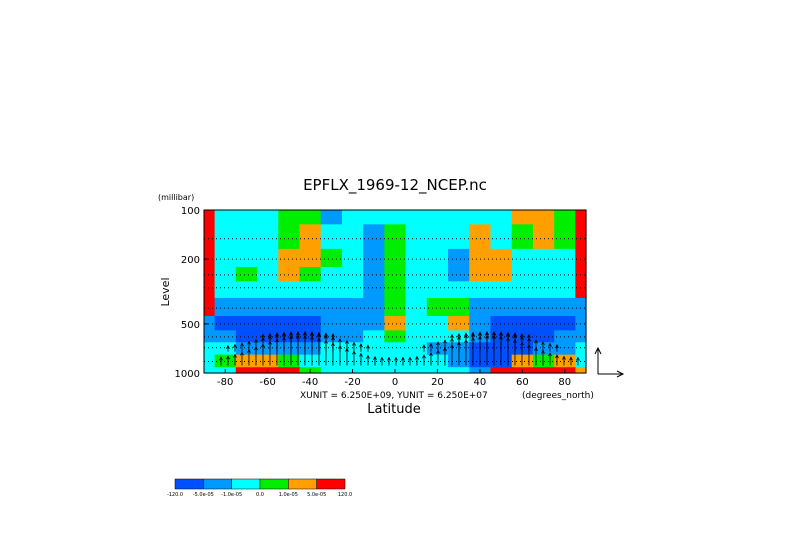  I want to click on x-unit-label: (degrees_north), so click(558, 396).